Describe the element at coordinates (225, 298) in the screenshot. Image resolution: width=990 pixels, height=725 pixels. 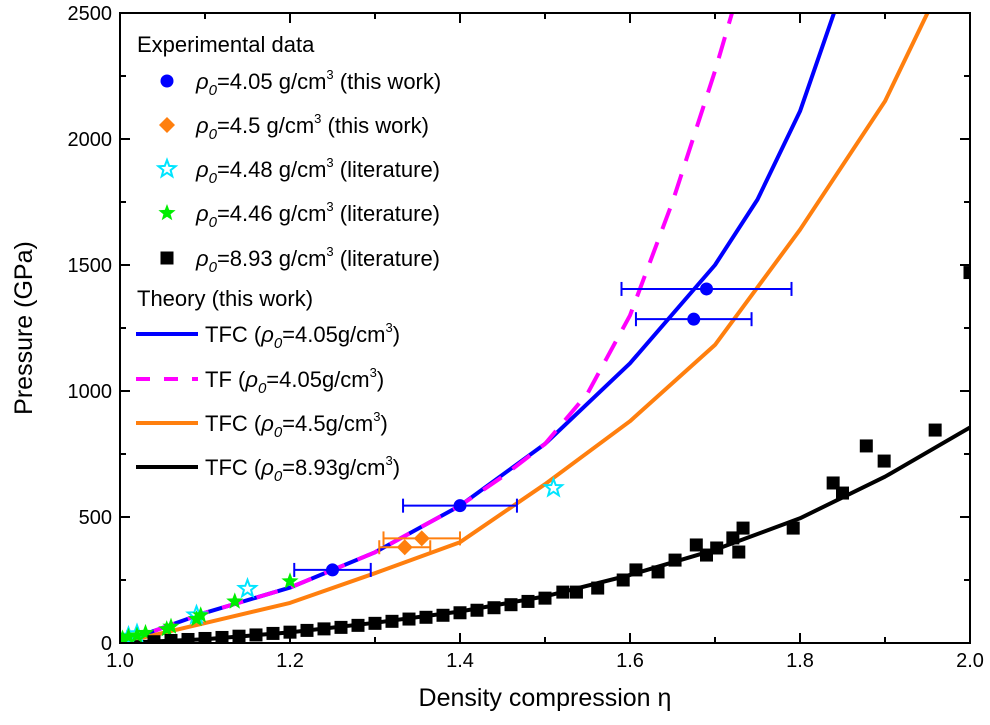
I see `legend-heading-theory: Theory (this work)` at that location.